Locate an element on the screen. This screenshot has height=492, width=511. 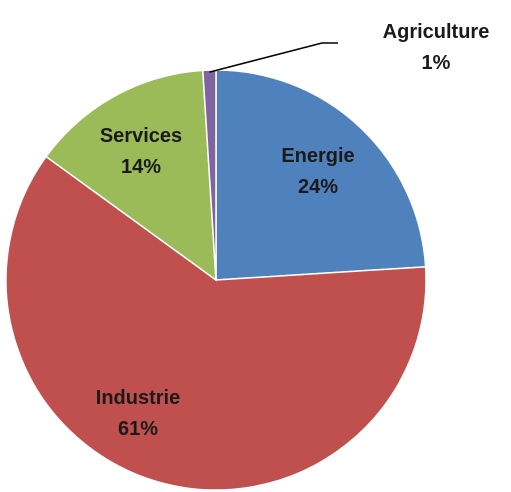
pie-slice-services is located at coordinates (131, 175).